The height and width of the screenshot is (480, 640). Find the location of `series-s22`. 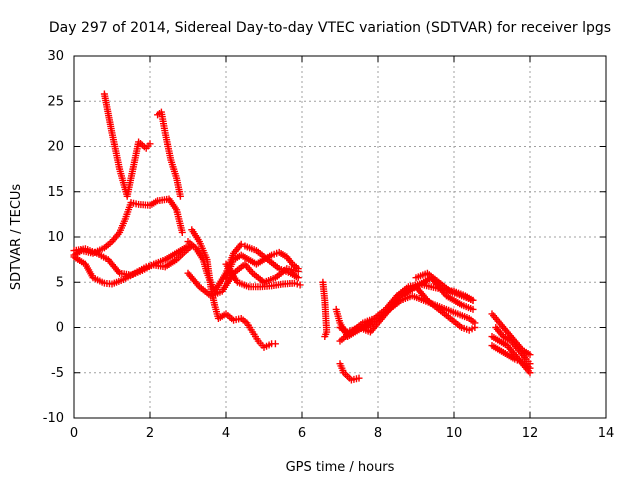

series-s22 is located at coordinates (511, 357).